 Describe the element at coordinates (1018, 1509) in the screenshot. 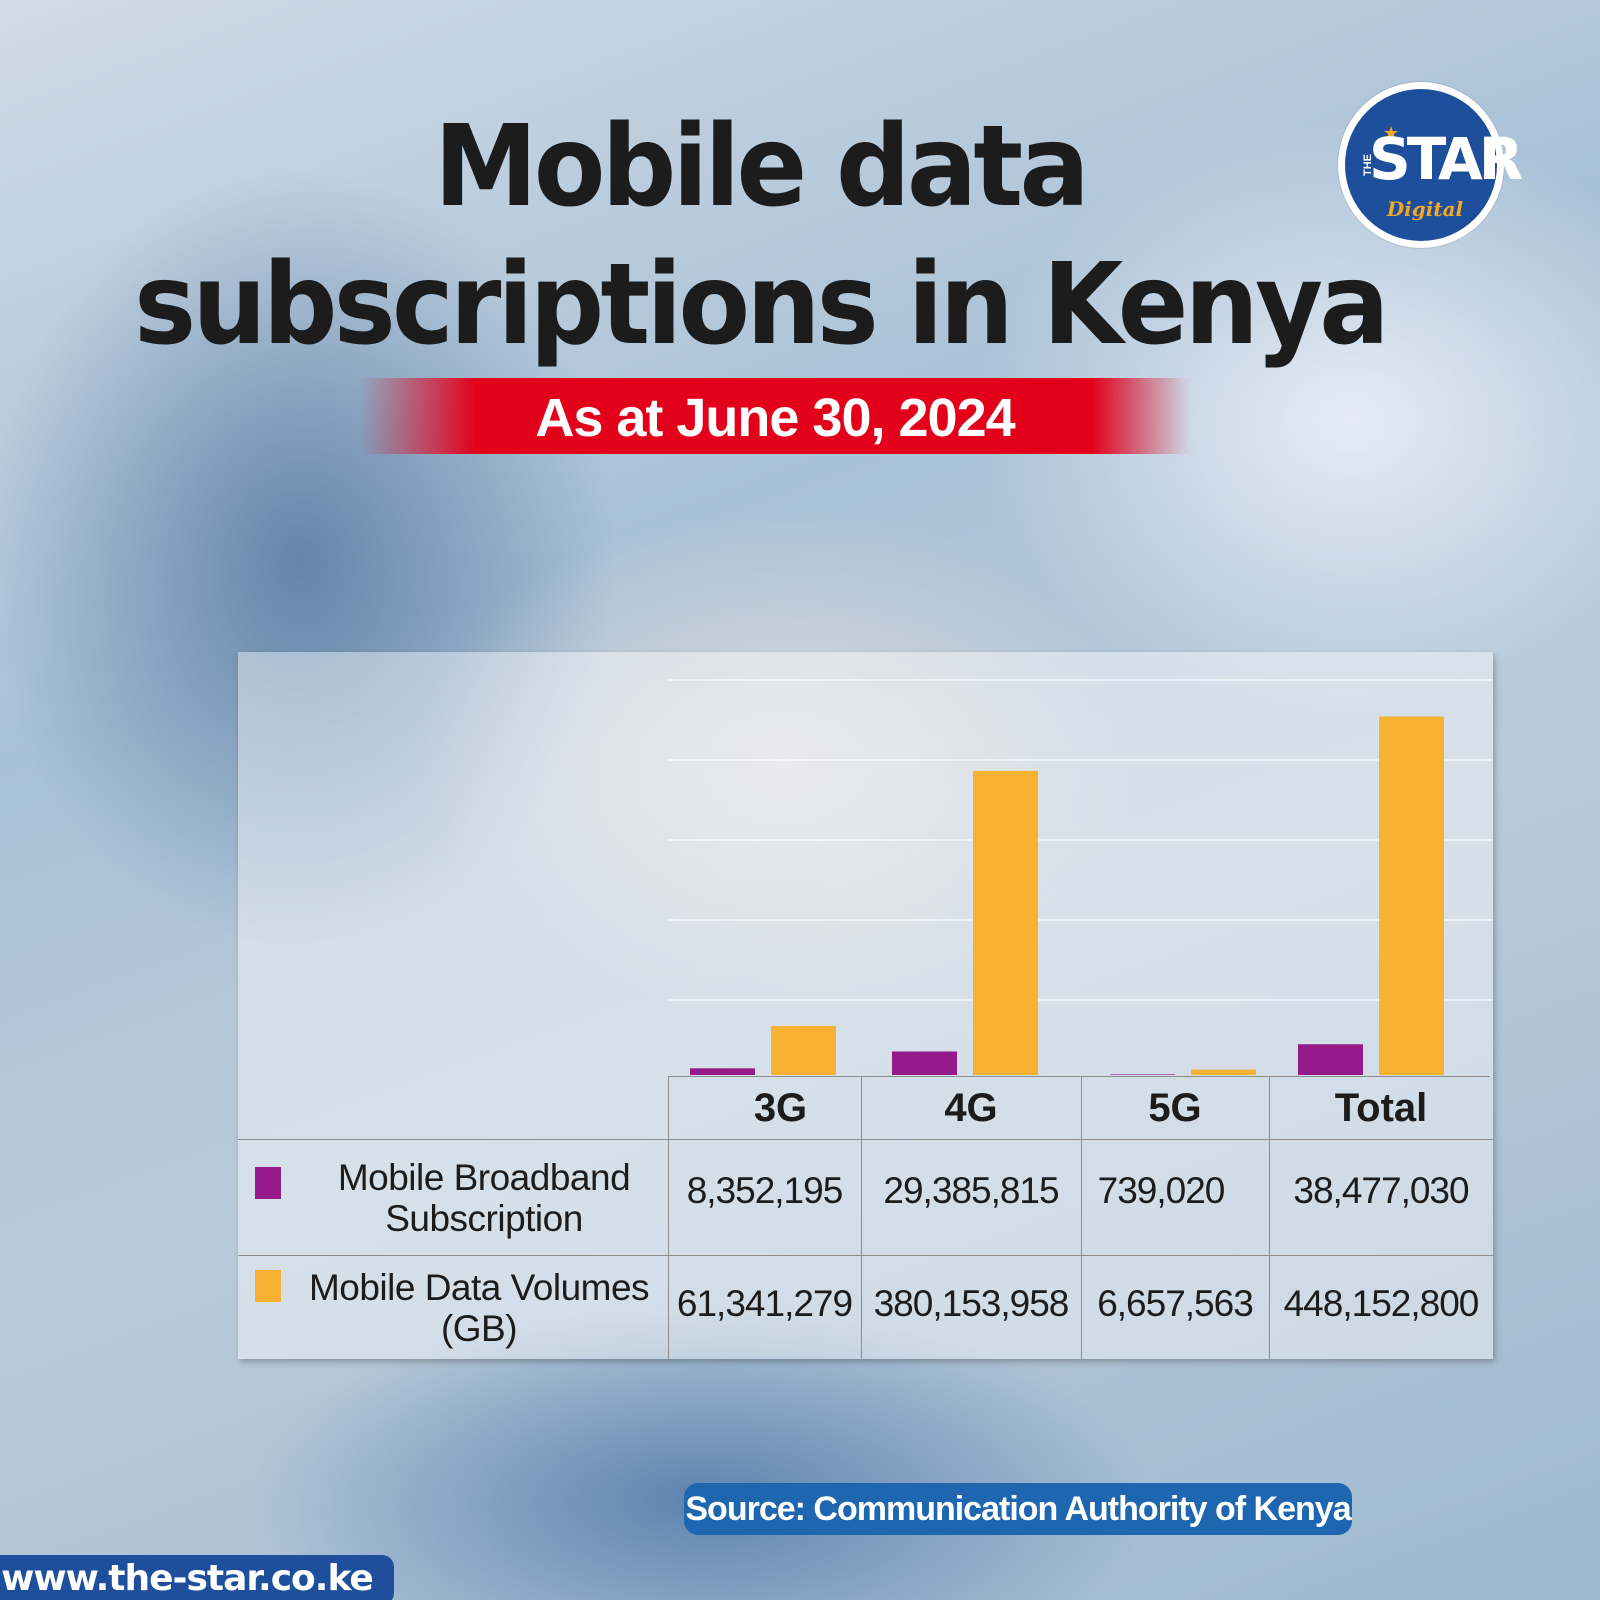

I see `source-label: Source: Communication Authority of Kenya` at that location.